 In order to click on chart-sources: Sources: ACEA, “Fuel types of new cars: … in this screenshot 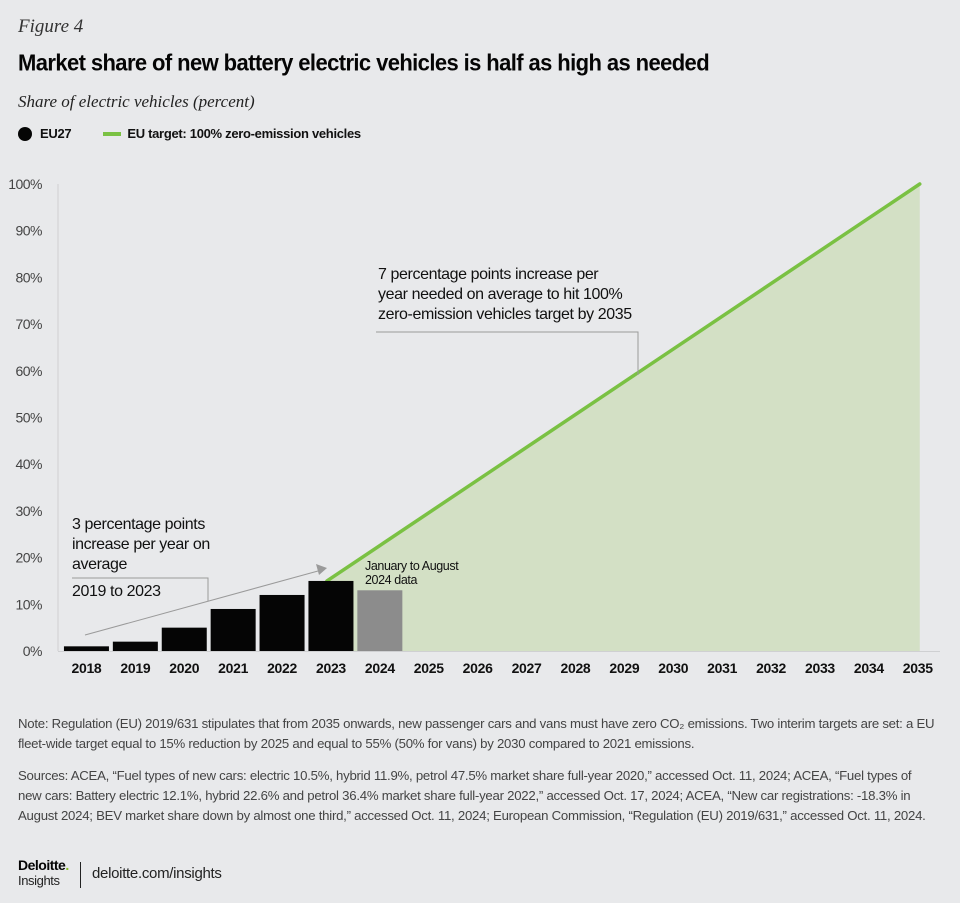, I will do `click(472, 795)`.